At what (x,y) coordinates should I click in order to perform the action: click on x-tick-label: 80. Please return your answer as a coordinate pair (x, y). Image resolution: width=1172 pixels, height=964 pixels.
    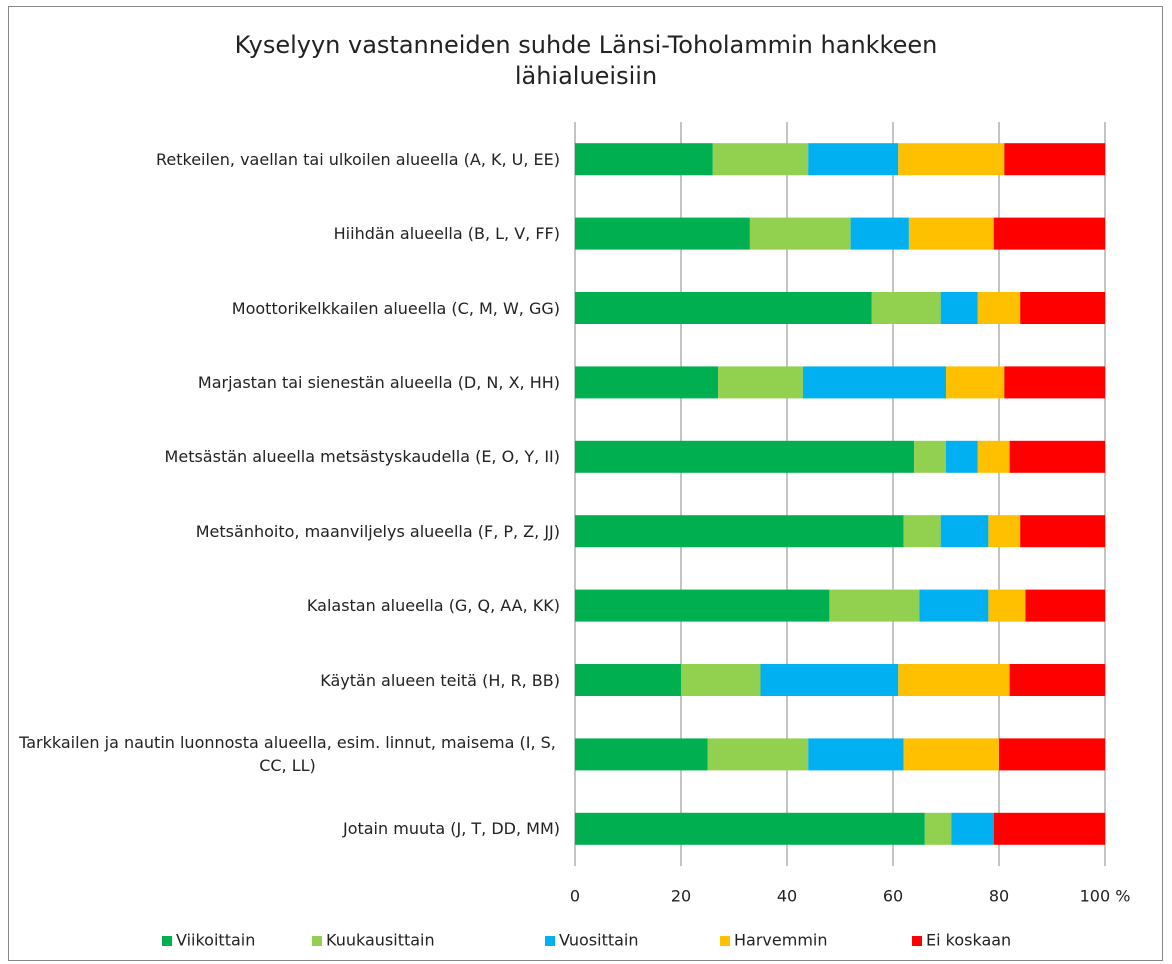
    Looking at the image, I should click on (999, 896).